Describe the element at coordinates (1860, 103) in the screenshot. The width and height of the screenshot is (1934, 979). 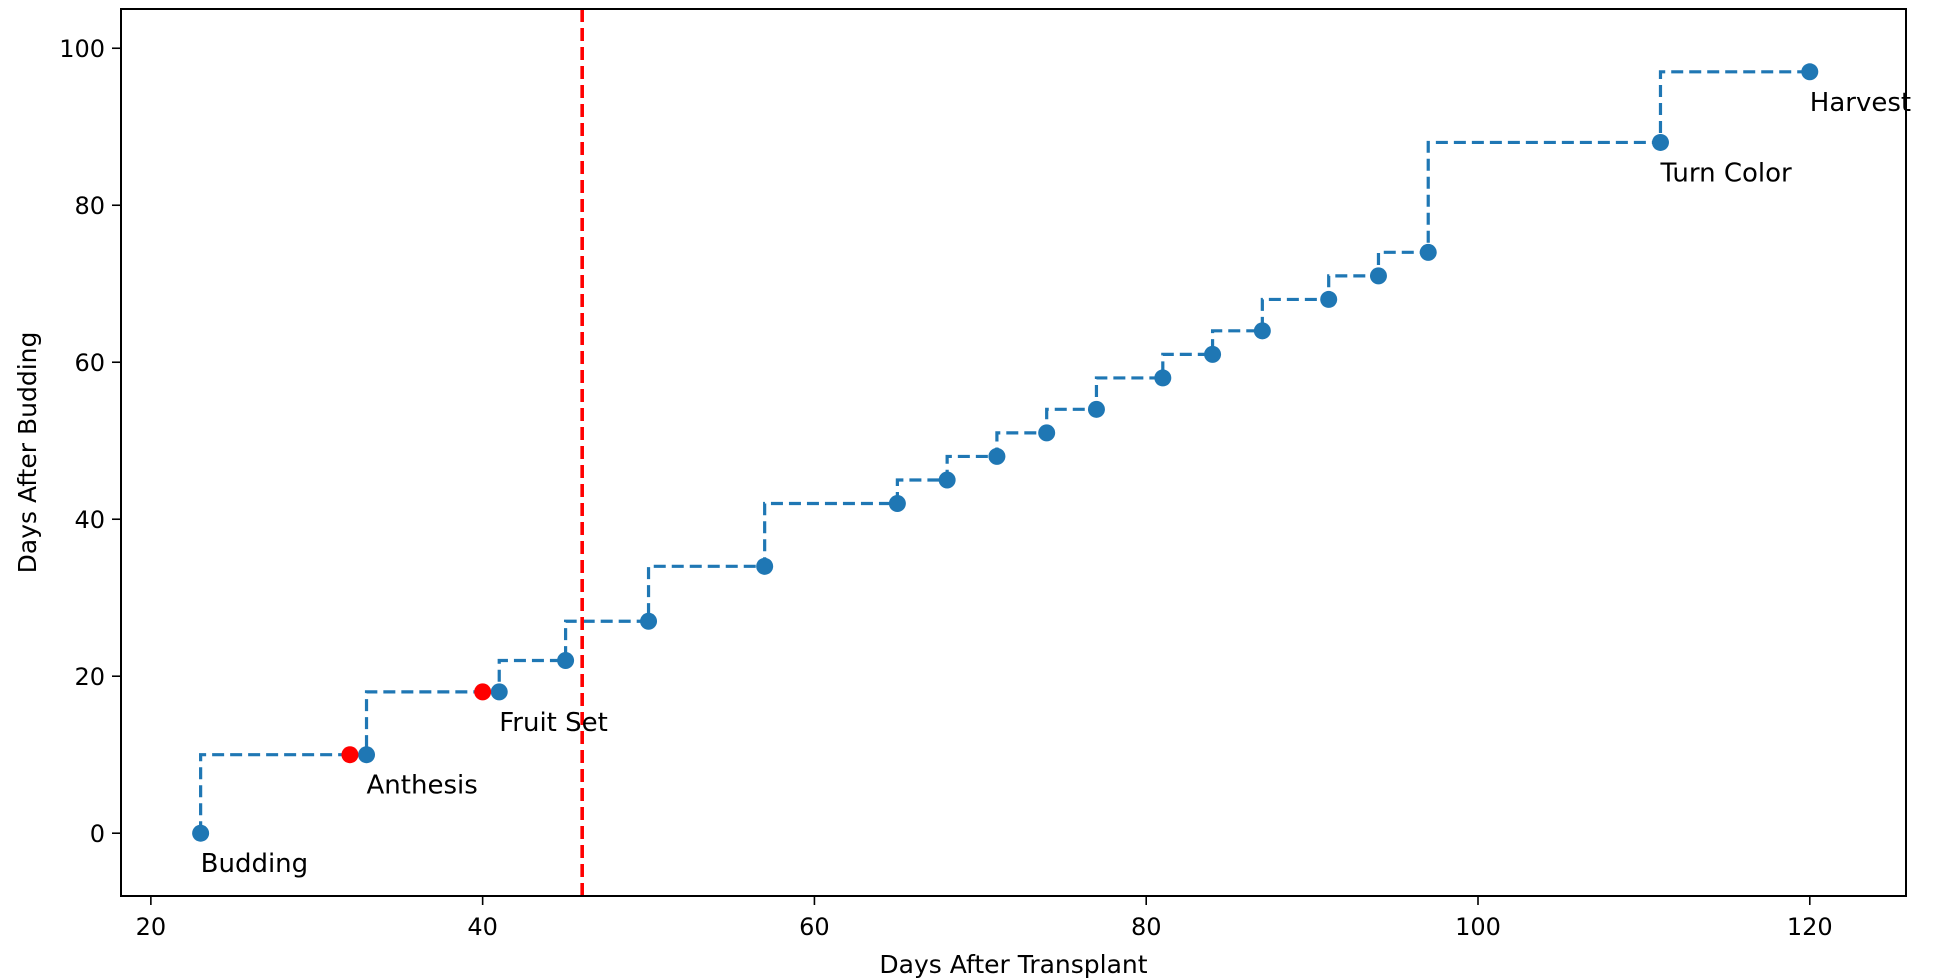
I see `annotation-label: Harvest` at that location.